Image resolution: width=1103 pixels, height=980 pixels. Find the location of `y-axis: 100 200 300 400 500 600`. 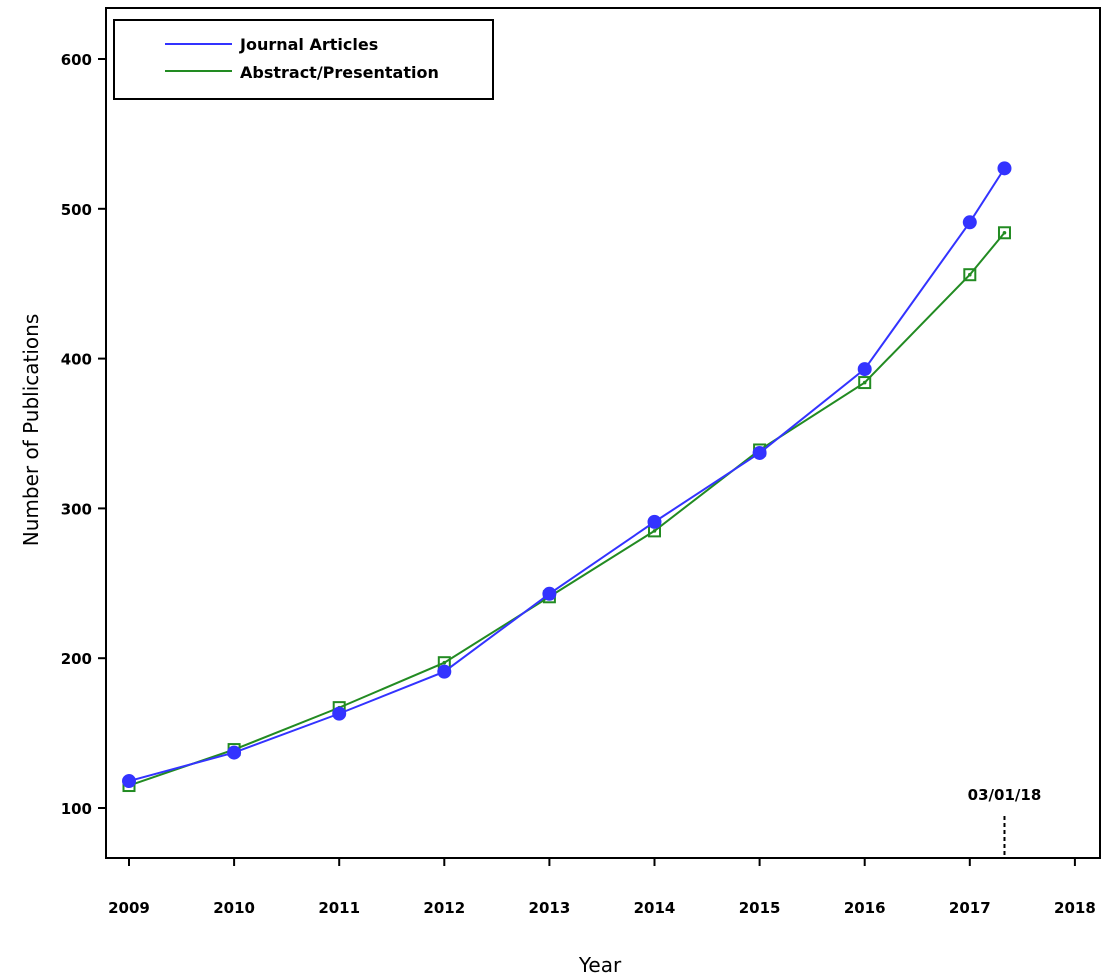

y-axis: 100 200 300 400 500 600 is located at coordinates (83, 434).